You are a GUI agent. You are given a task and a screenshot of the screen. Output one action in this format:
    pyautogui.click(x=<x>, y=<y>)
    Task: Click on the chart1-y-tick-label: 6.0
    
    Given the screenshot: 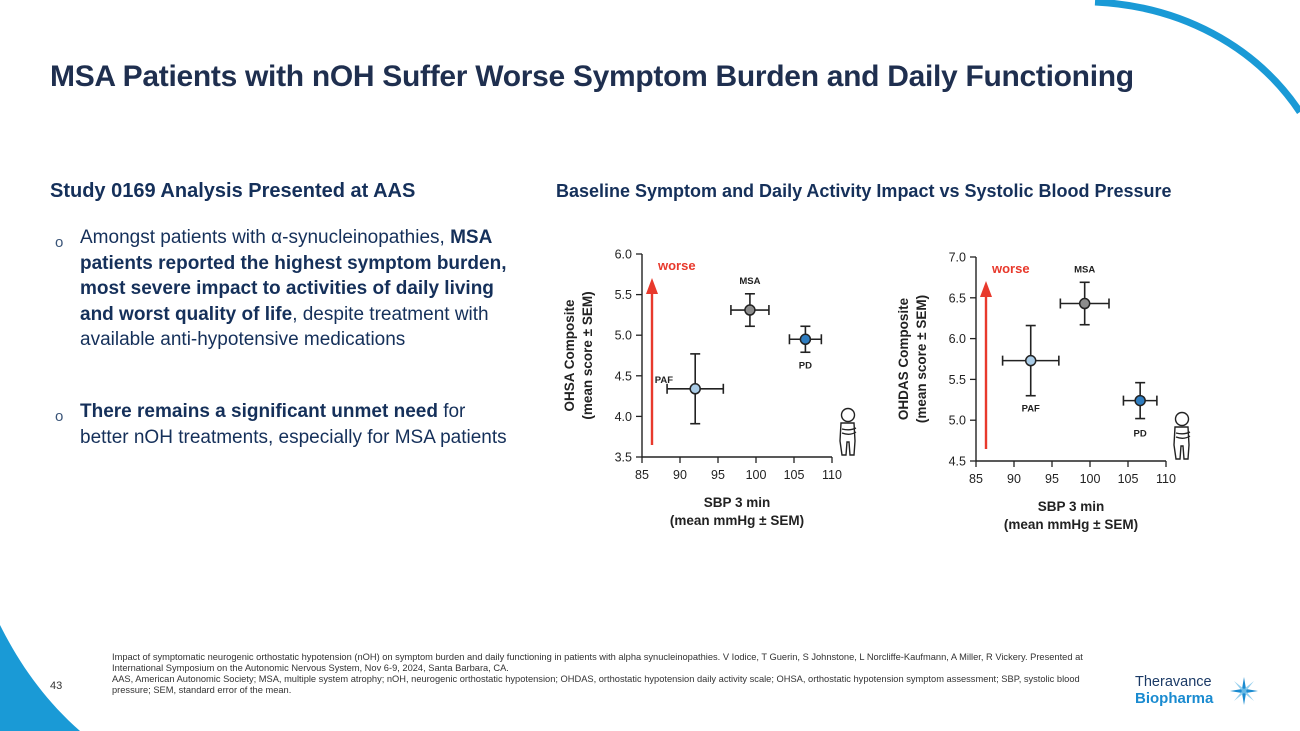 What is the action you would take?
    pyautogui.click(x=623, y=255)
    